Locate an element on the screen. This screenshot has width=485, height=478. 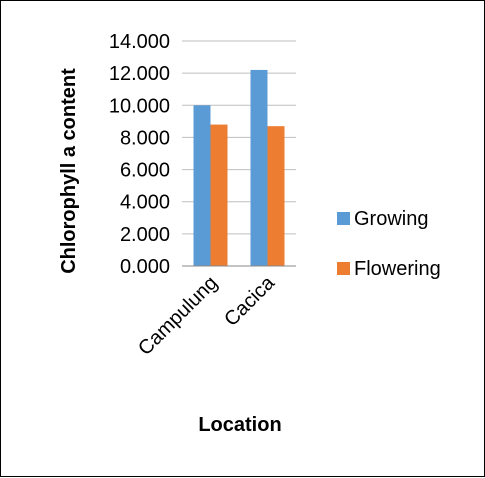
y-tick-label: 6.000 is located at coordinates (145, 171).